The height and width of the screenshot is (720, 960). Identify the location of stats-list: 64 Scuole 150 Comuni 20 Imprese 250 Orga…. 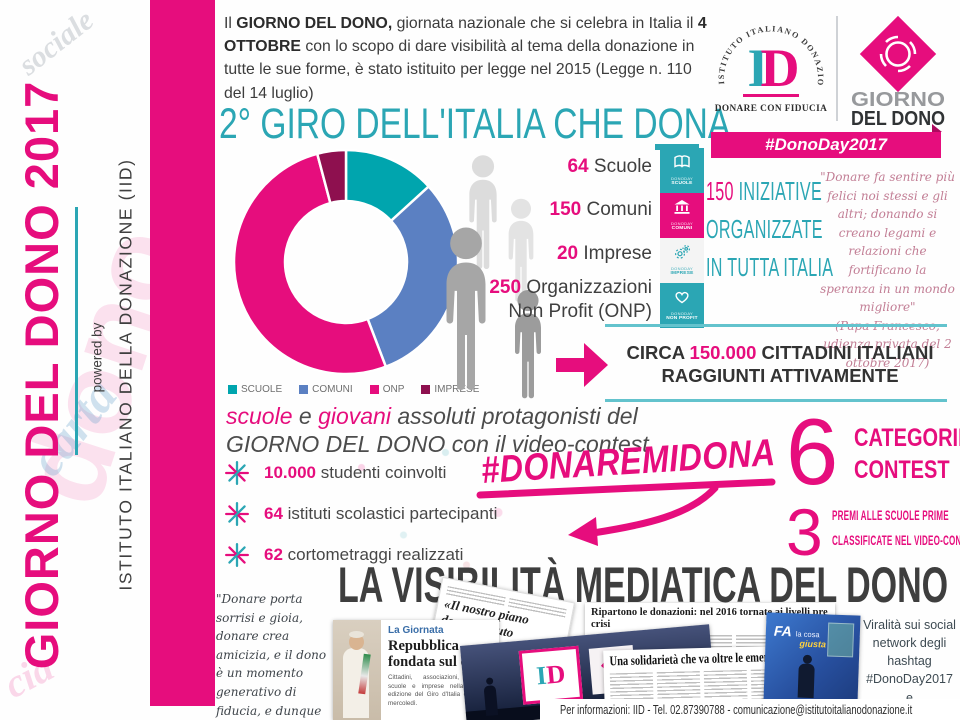
(561, 237).